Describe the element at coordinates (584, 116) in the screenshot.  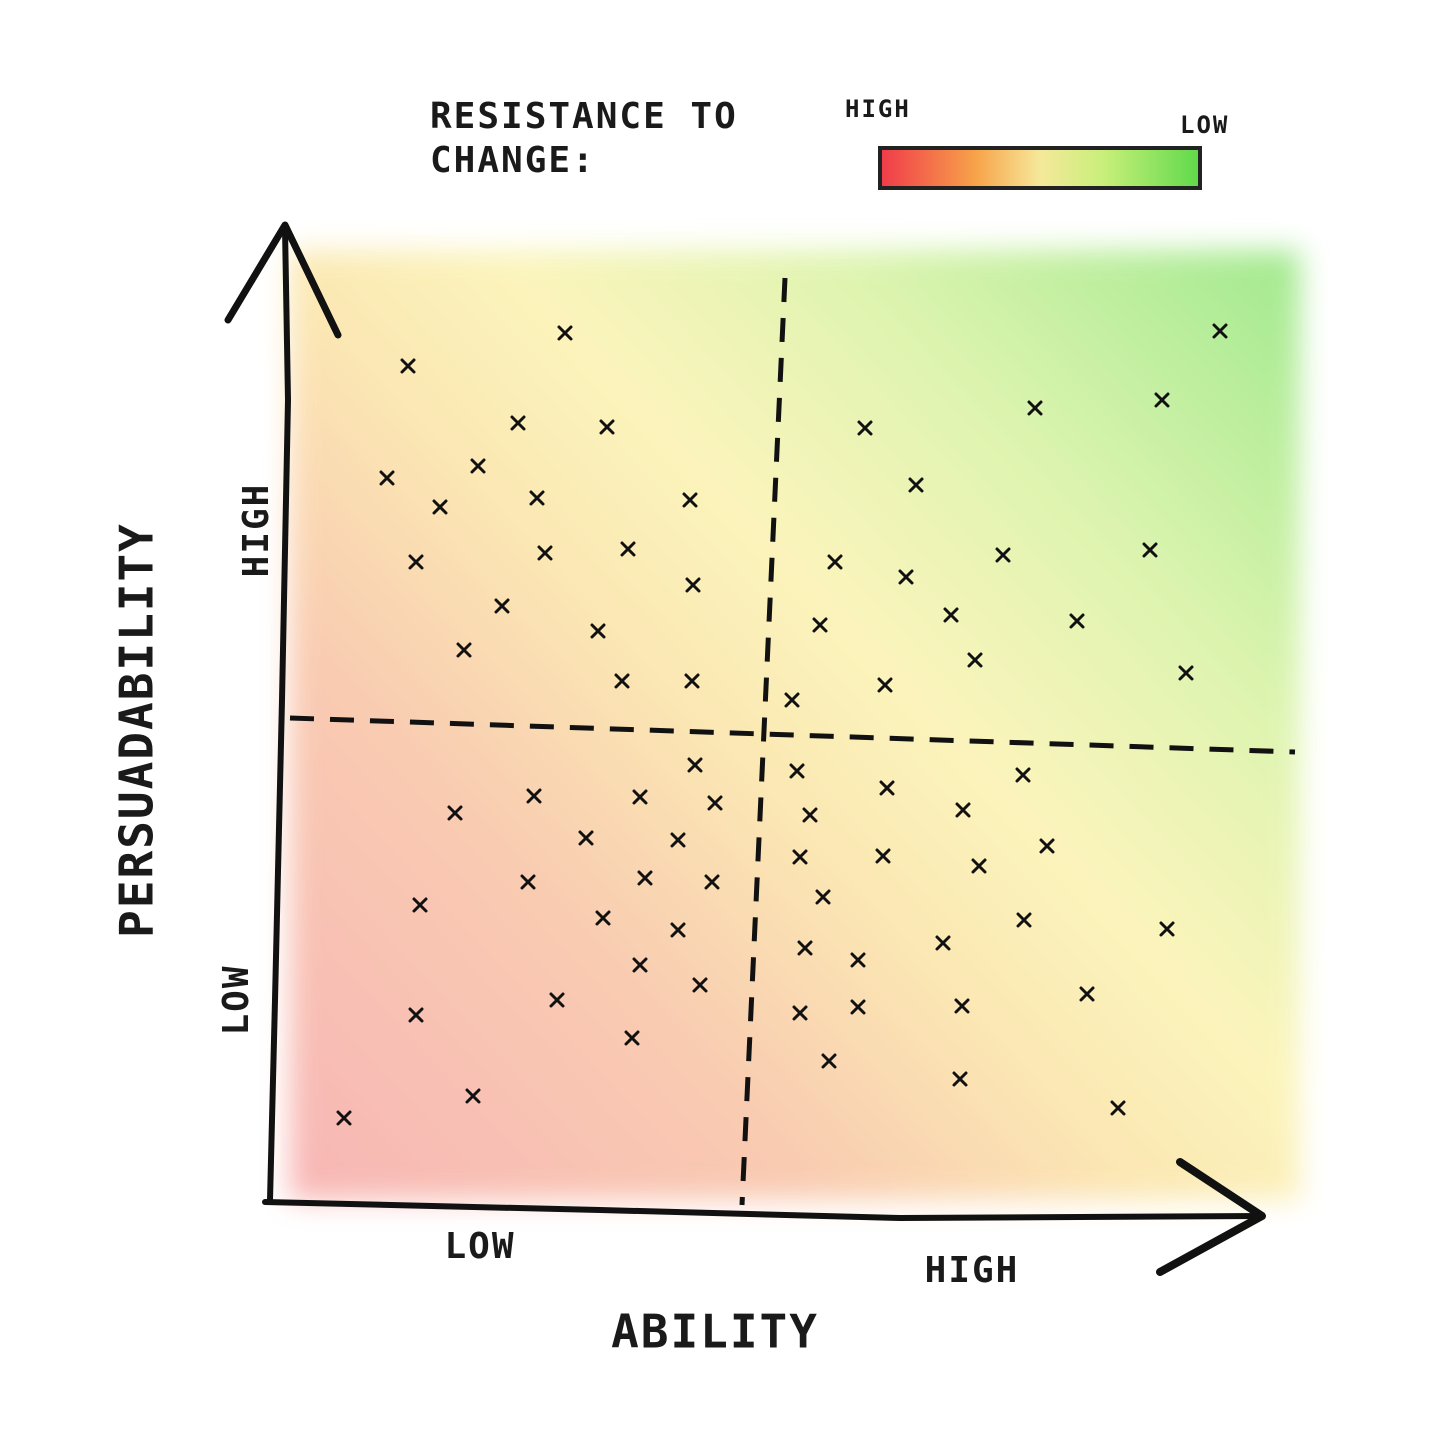
I see `legend-title: RESISTANCE TO` at that location.